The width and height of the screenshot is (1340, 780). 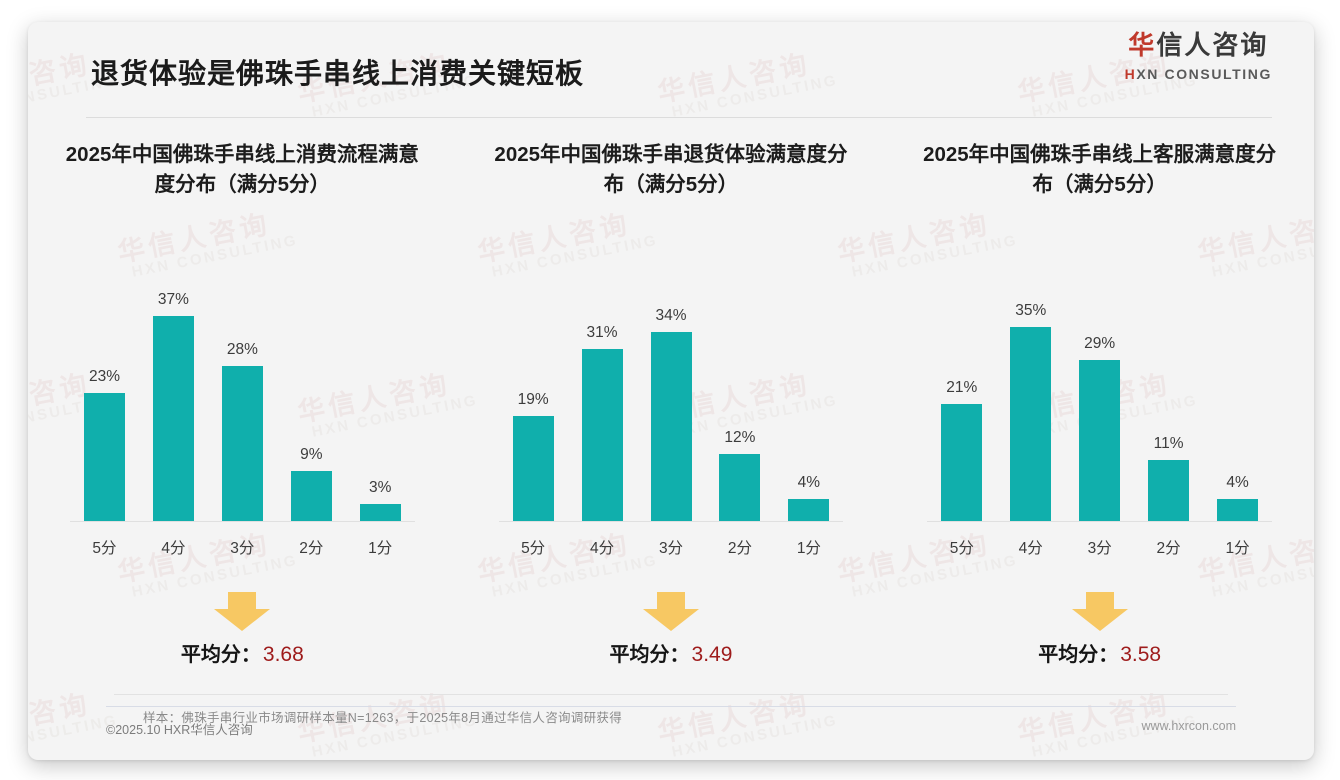 What do you see at coordinates (740, 438) in the screenshot?
I see `bar-value-label: 12%` at bounding box center [740, 438].